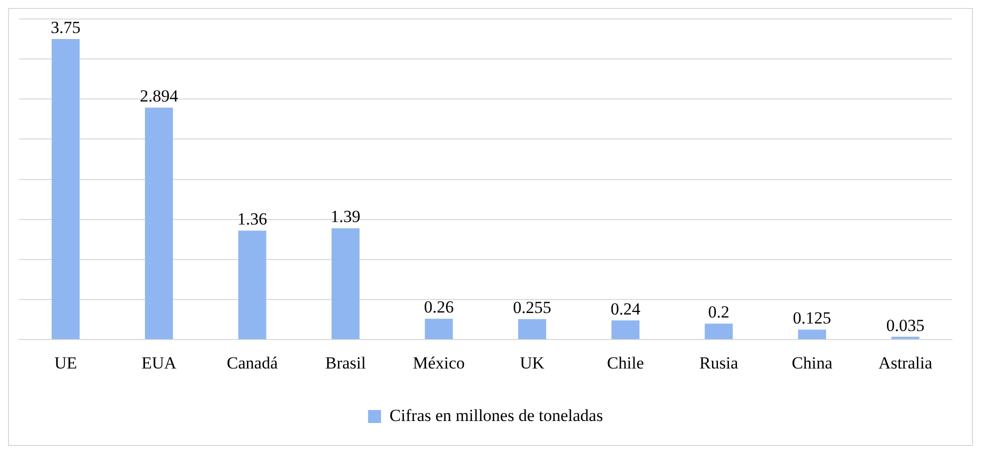 Image resolution: width=983 pixels, height=456 pixels. Describe the element at coordinates (905, 362) in the screenshot. I see `x-tick-label: Astralia` at that location.